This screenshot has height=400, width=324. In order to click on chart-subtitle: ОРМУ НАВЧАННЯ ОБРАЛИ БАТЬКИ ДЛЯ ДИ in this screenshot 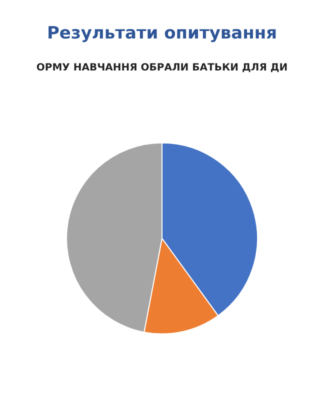, I will do `click(162, 68)`.